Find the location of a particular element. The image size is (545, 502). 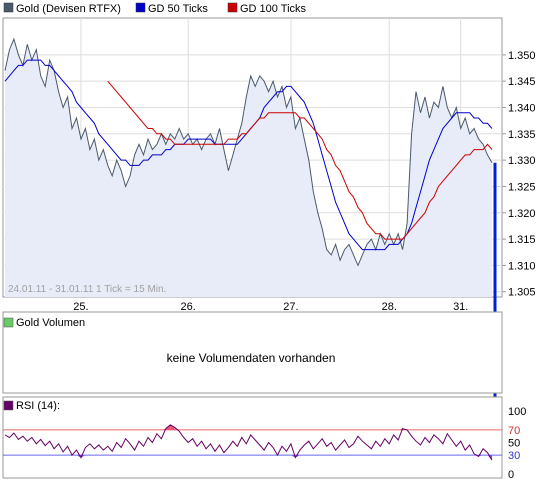

y-tick-label: 1.320 is located at coordinates (522, 214).